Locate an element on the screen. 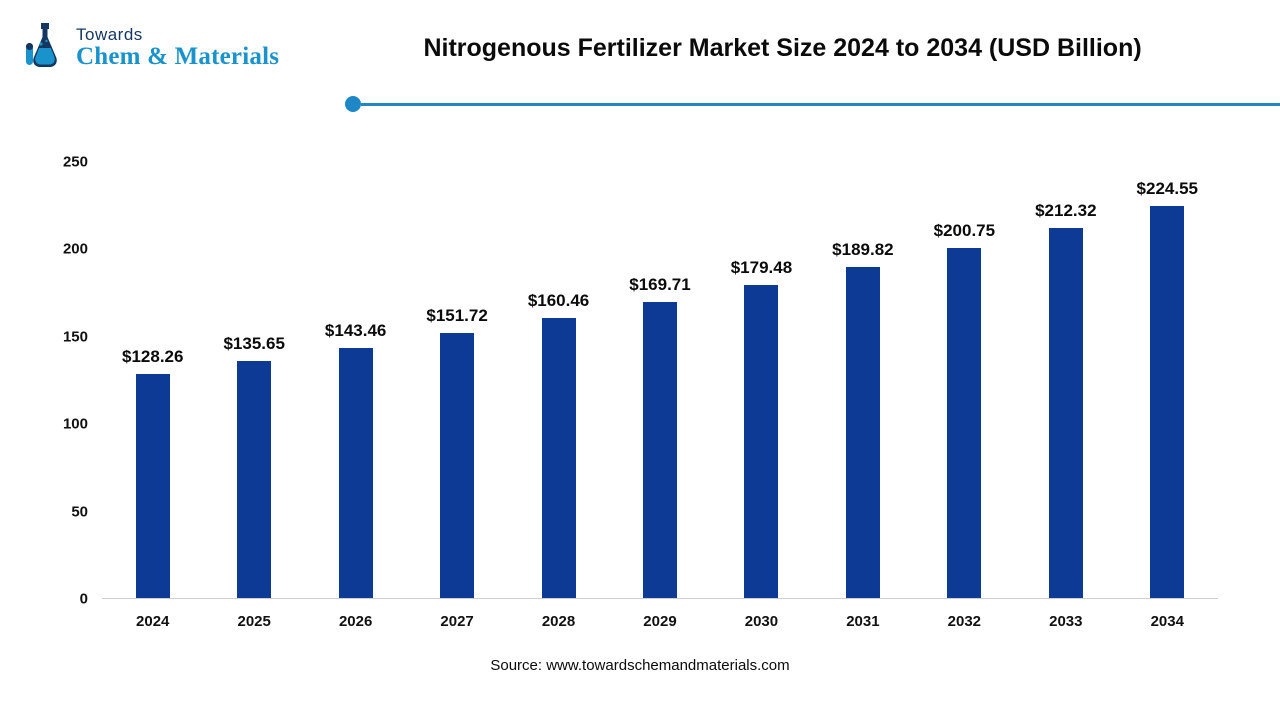 This screenshot has height=720, width=1280. bar-value-label: $200.75 is located at coordinates (964, 230).